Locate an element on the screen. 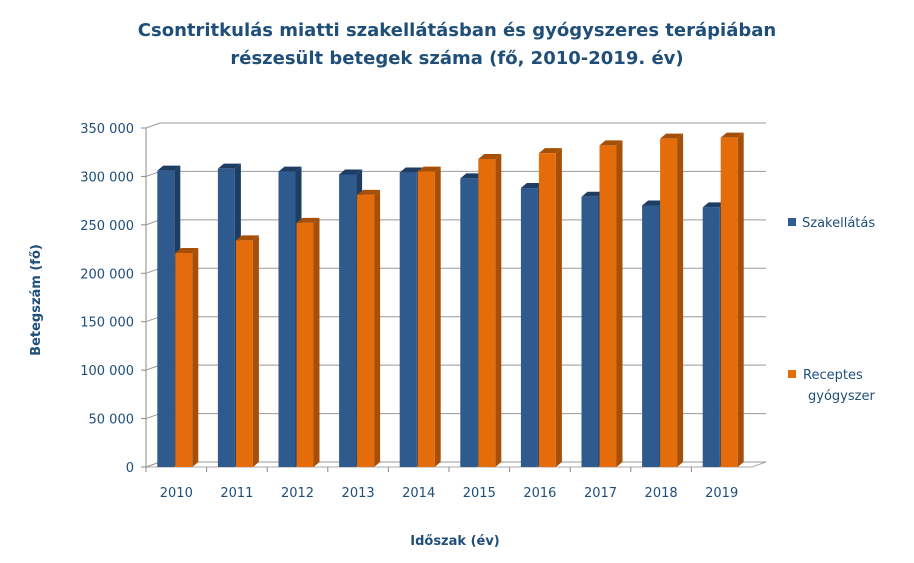 The image size is (914, 563). x-tick-label: 2017 is located at coordinates (600, 493).